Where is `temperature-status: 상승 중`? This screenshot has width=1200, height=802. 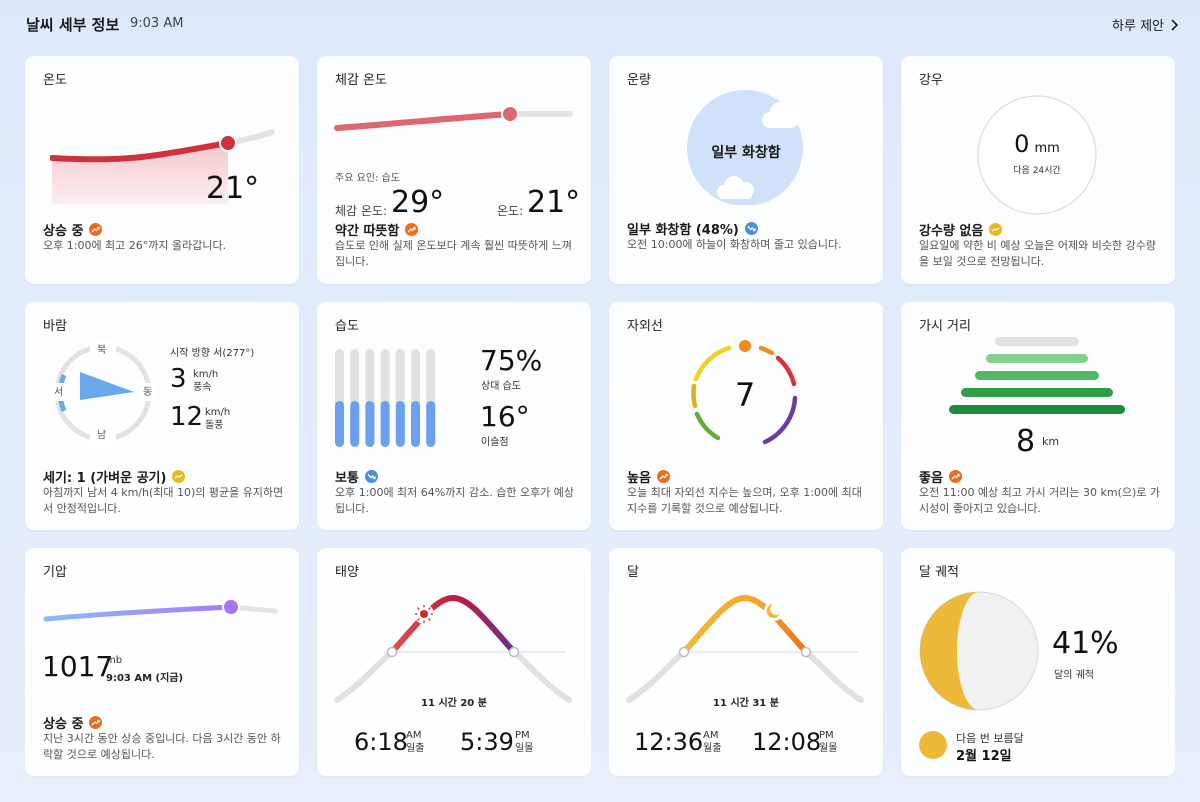
temperature-status: 상승 중 is located at coordinates (73, 229).